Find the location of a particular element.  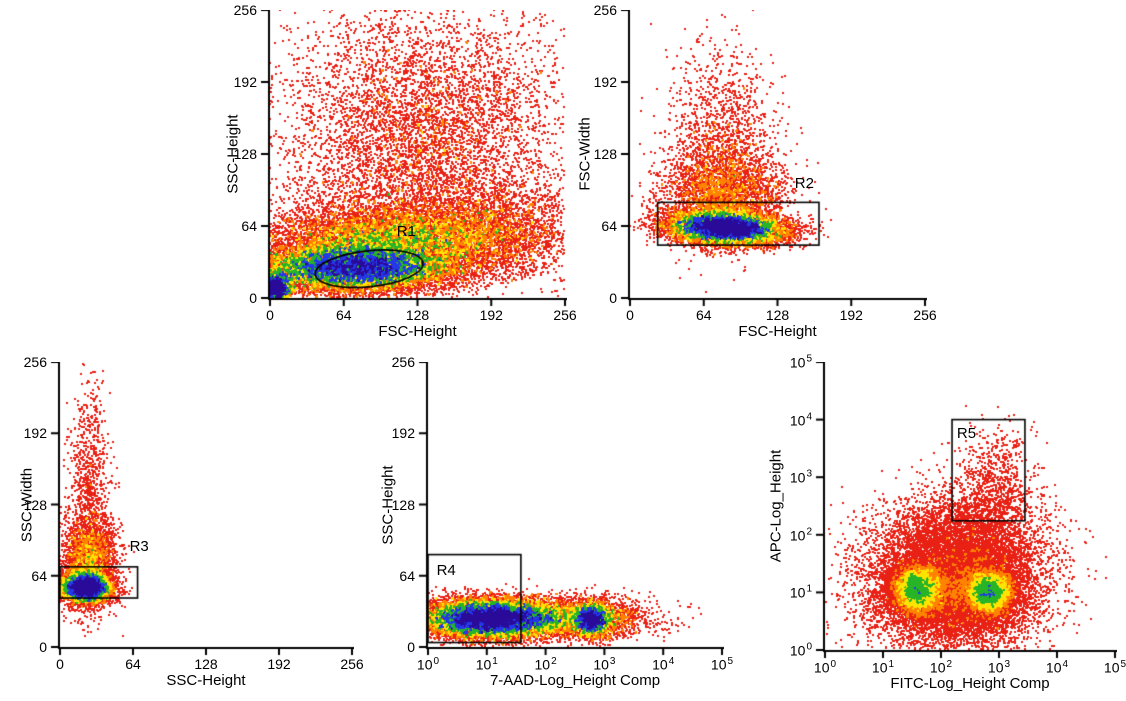

y-tick-label: 100 is located at coordinates (800, 650).